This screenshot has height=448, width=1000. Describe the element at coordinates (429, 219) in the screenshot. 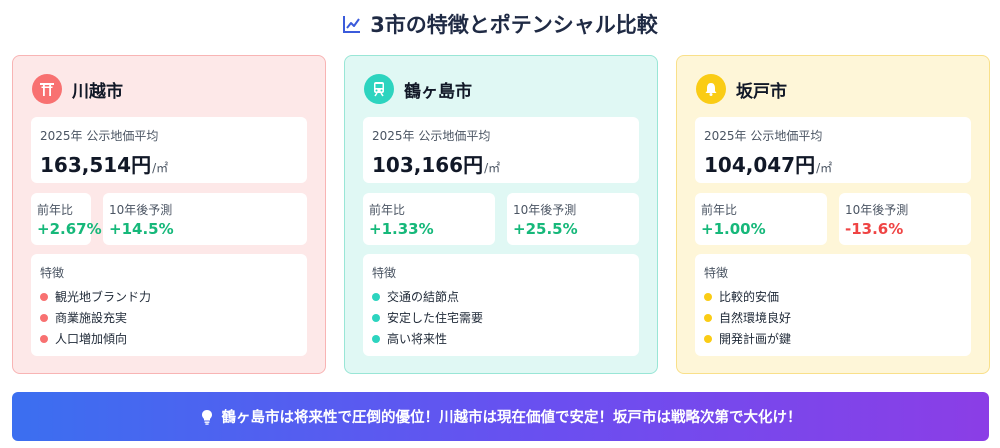

I see `yoy-box: 前年比 +1.33%` at that location.